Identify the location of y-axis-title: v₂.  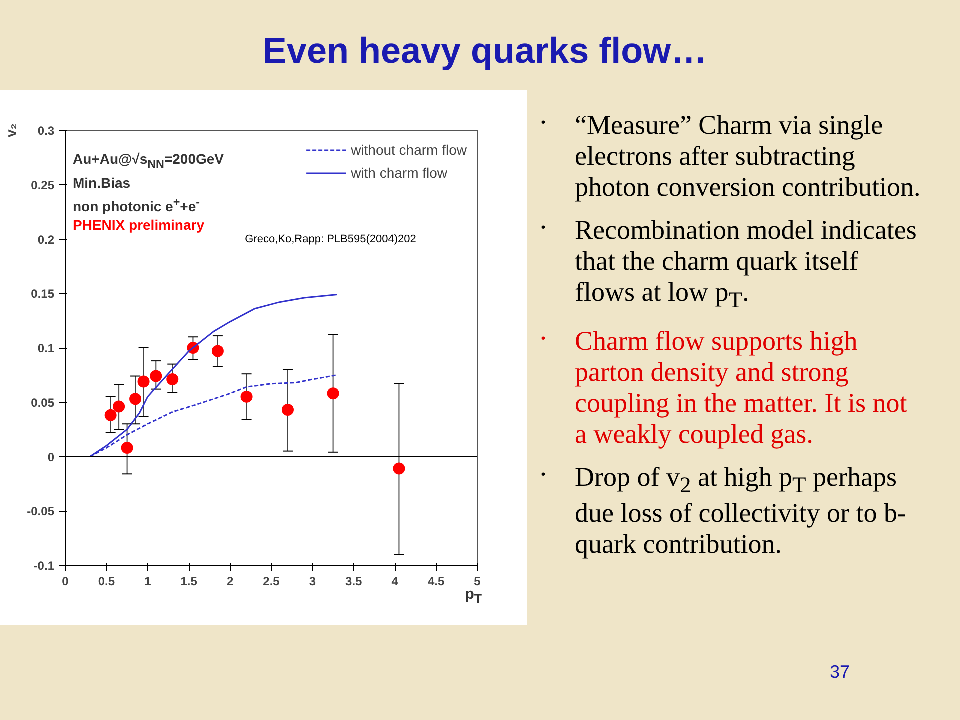
(11, 130).